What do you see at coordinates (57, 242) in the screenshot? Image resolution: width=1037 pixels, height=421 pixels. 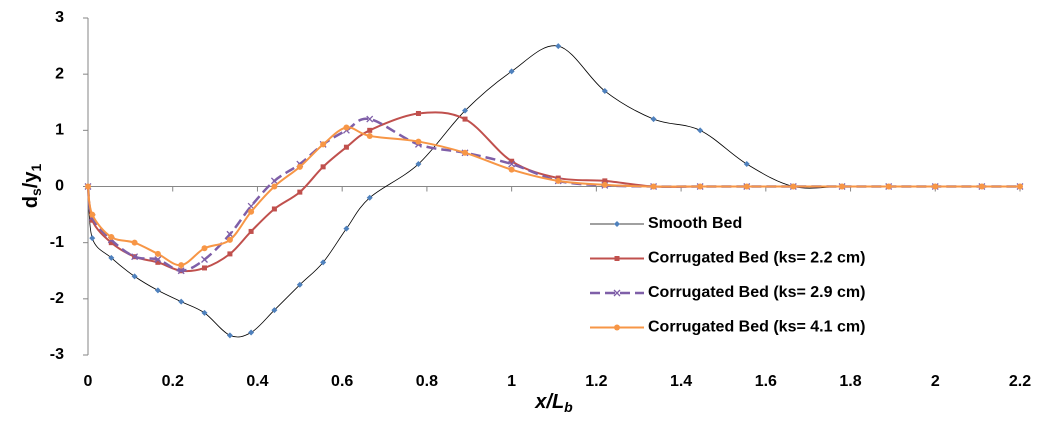 I see `y-tick-label: -1` at bounding box center [57, 242].